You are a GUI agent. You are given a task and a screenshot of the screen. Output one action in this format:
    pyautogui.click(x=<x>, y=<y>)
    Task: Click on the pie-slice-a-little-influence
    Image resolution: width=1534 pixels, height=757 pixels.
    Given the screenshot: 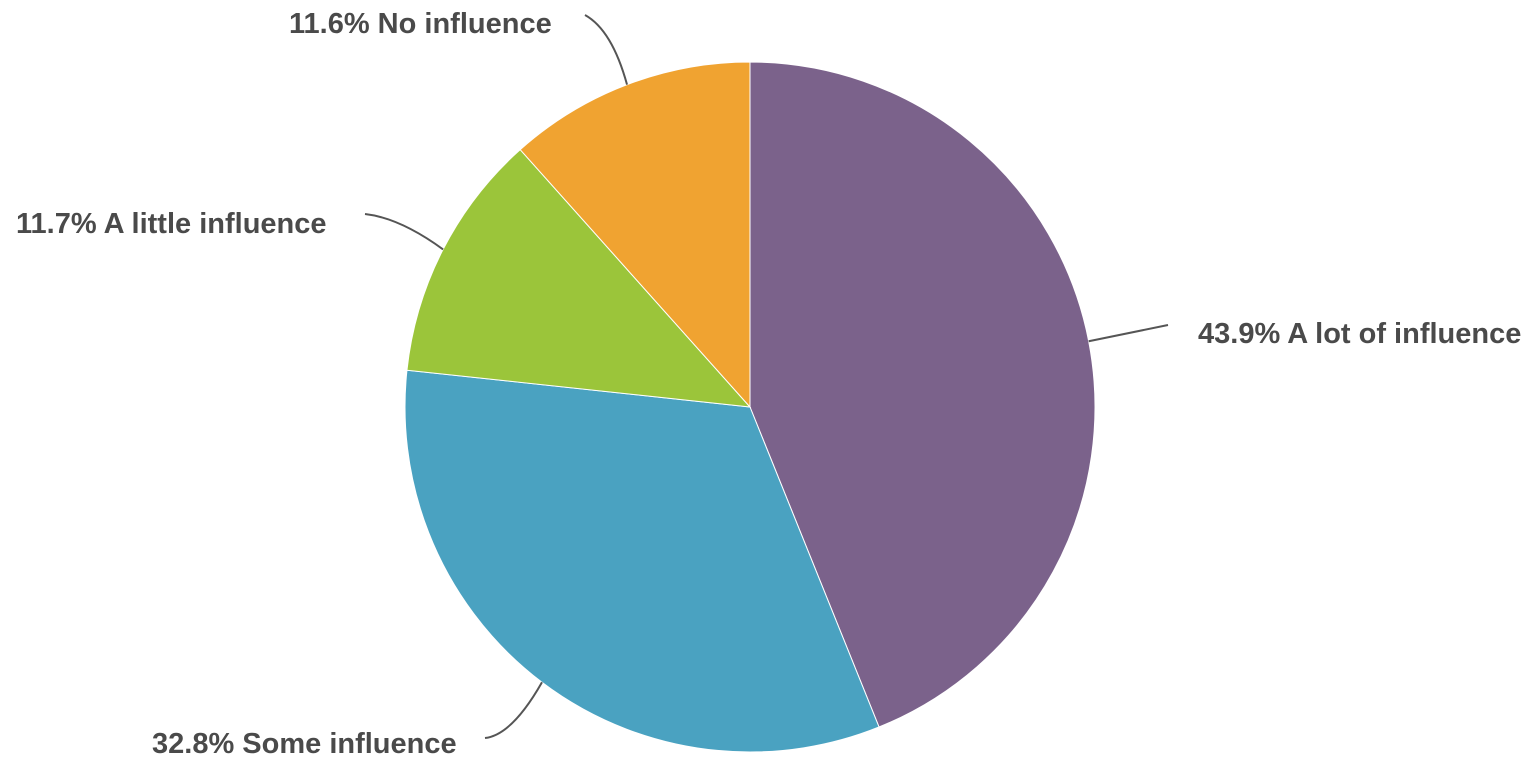 What is the action you would take?
    pyautogui.click(x=579, y=278)
    